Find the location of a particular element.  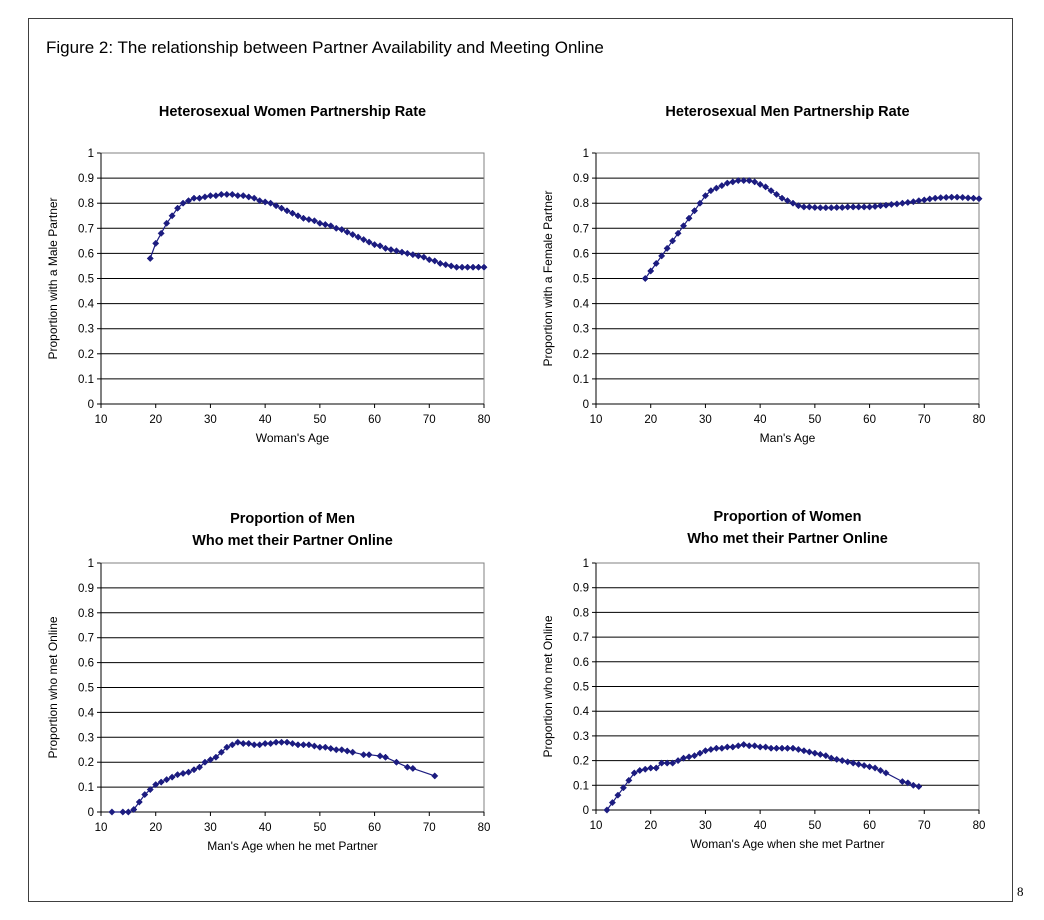

y-tick-label: 1 is located at coordinates (91, 564).